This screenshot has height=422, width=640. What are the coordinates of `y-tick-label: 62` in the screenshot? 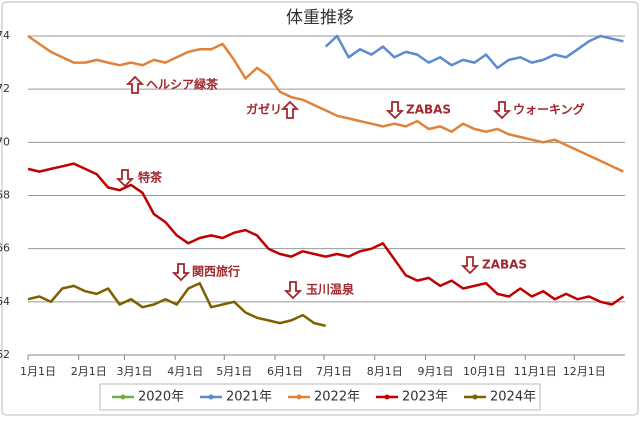 It's located at (5, 354).